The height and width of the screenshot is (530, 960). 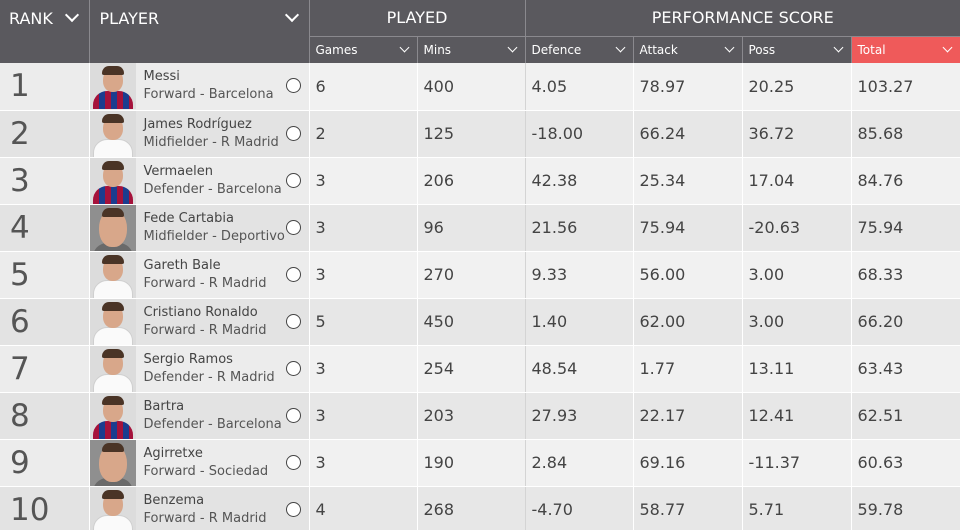 What do you see at coordinates (363, 49) in the screenshot?
I see `games-column-header: Games` at bounding box center [363, 49].